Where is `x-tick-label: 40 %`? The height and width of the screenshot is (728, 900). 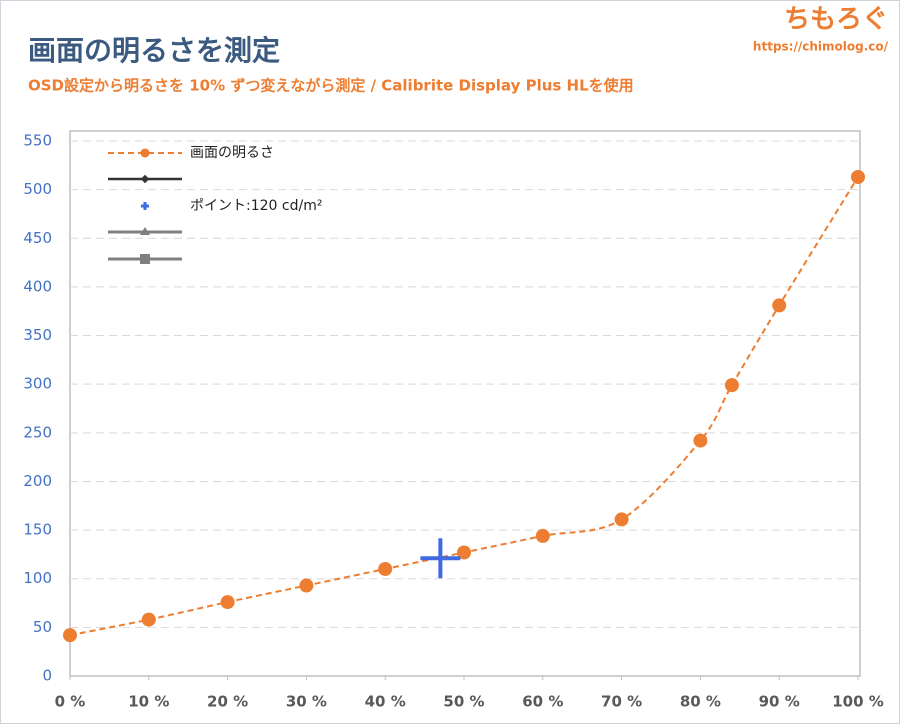 x-tick-label: 40 % is located at coordinates (385, 702).